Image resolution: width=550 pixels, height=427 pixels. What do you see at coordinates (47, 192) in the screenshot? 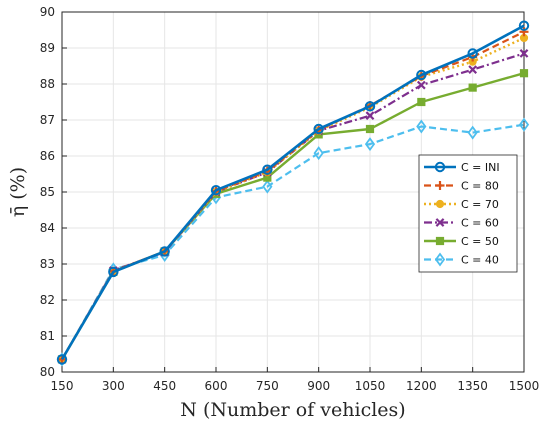
I see `y-tick-label: 85` at bounding box center [47, 192].